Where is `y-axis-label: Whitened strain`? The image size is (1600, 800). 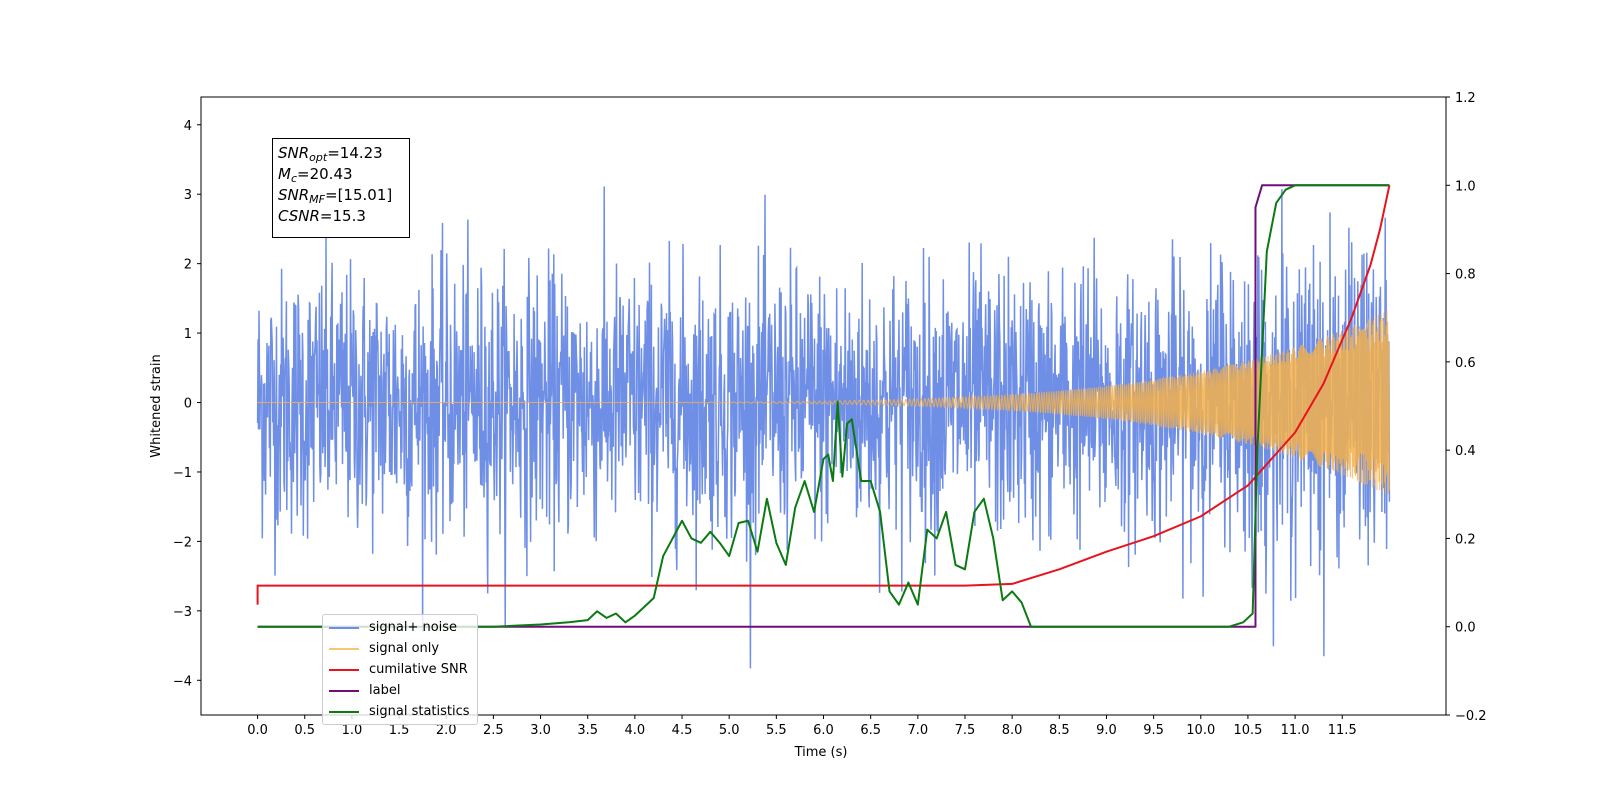
y-axis-label: Whitened strain is located at coordinates (156, 405).